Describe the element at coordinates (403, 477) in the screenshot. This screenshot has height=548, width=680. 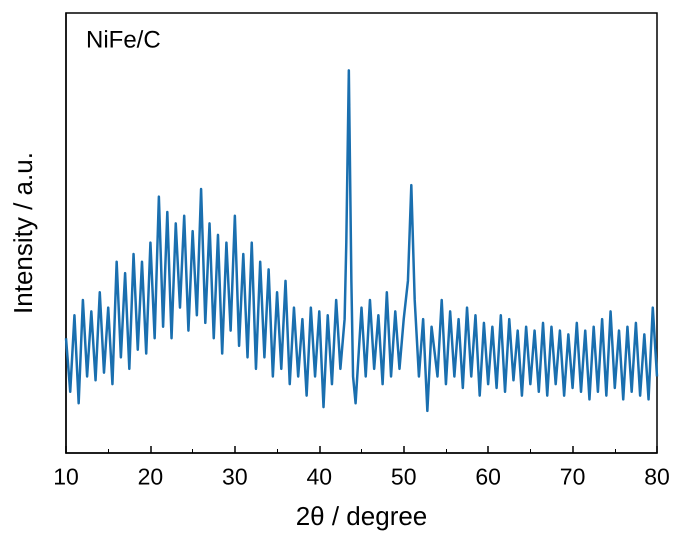
I see `x-tick-label: 50` at that location.